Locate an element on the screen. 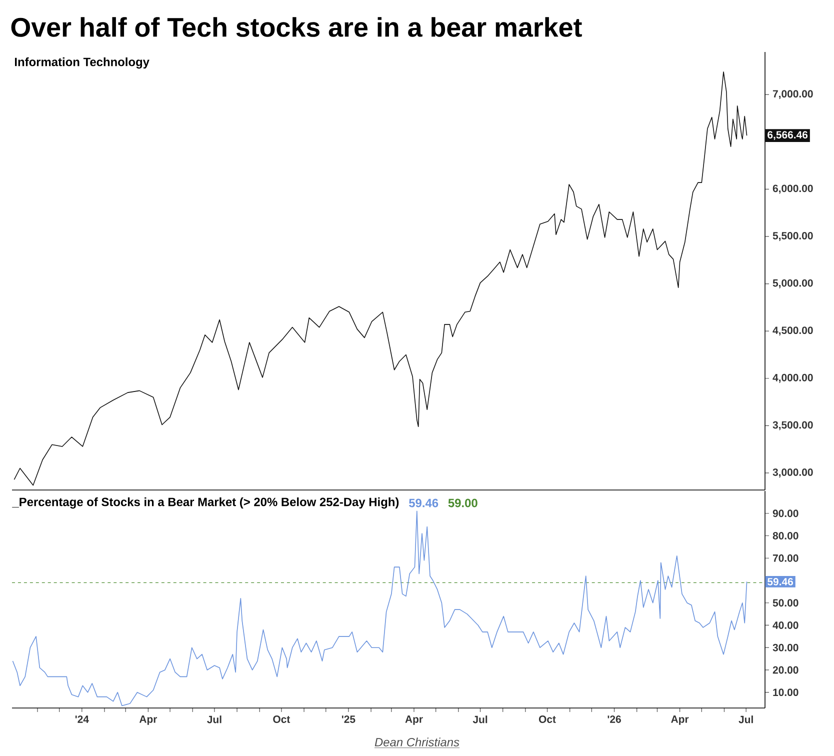 The width and height of the screenshot is (834, 756). y-tick-label: 7,000.00 is located at coordinates (792, 95).